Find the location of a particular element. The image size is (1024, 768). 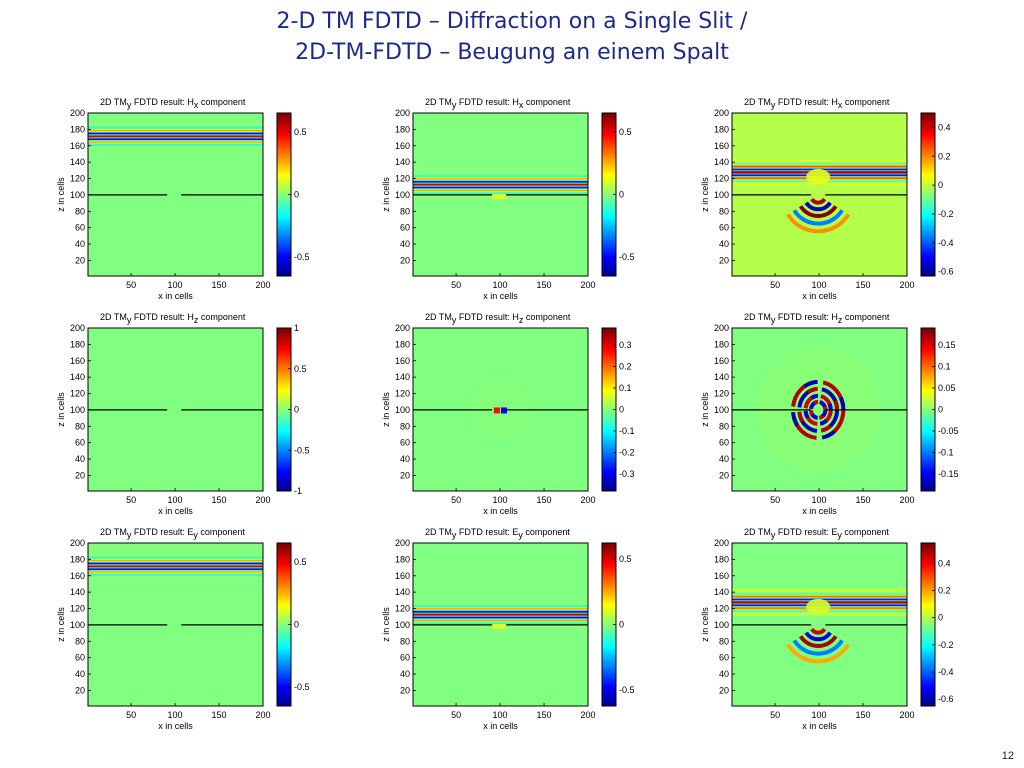

colorbar-tick-label: -0.5 is located at coordinates (302, 450).